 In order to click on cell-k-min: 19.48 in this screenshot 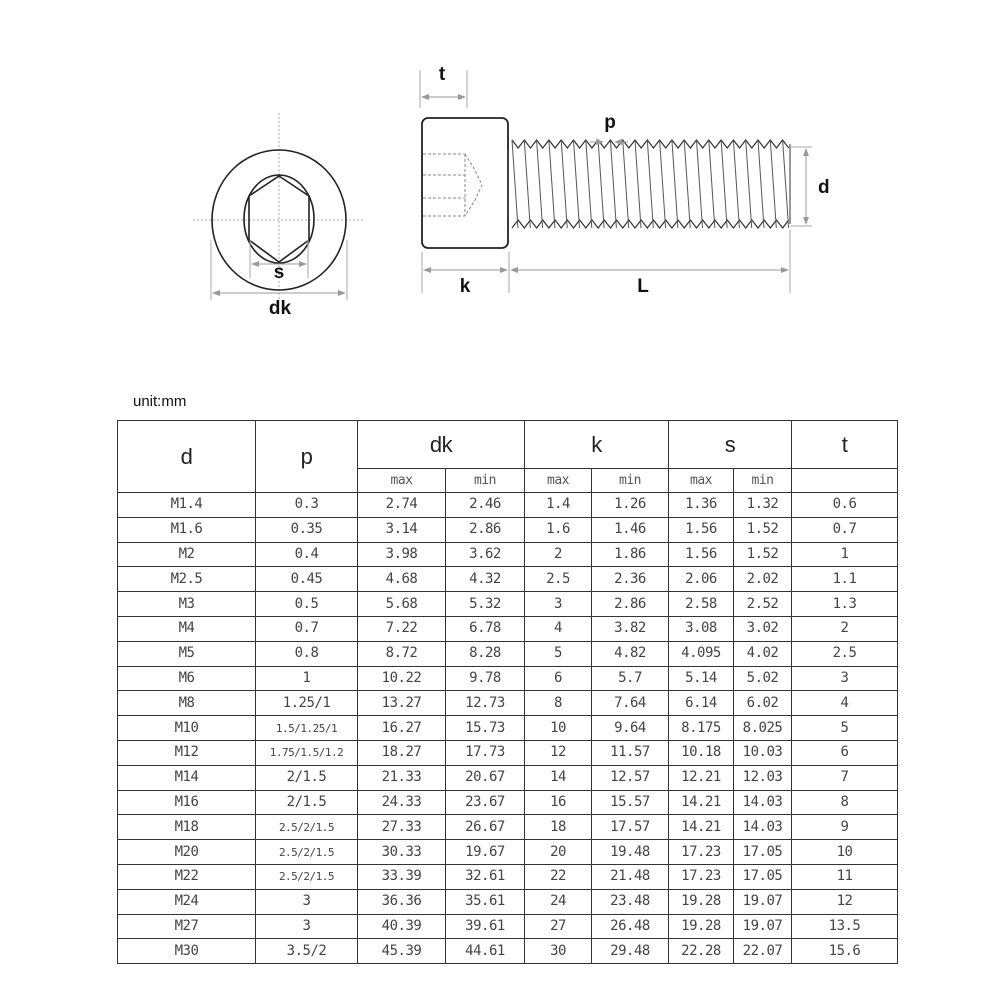, I will do `click(630, 852)`.